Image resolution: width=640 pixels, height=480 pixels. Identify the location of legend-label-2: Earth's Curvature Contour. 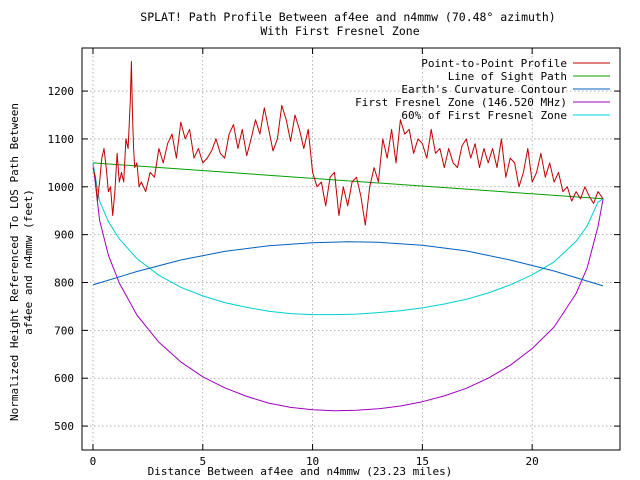
(484, 89).